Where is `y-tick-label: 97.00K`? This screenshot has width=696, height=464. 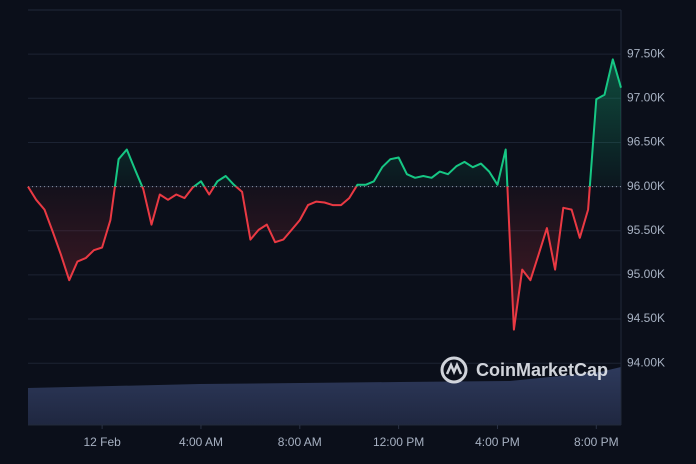 y-tick-label: 97.00K is located at coordinates (646, 97).